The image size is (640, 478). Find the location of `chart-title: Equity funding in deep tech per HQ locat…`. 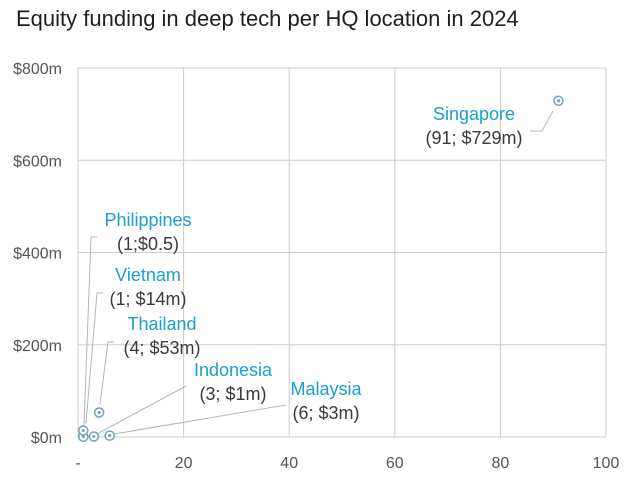

chart-title: Equity funding in deep tech per HQ locat… is located at coordinates (267, 18).